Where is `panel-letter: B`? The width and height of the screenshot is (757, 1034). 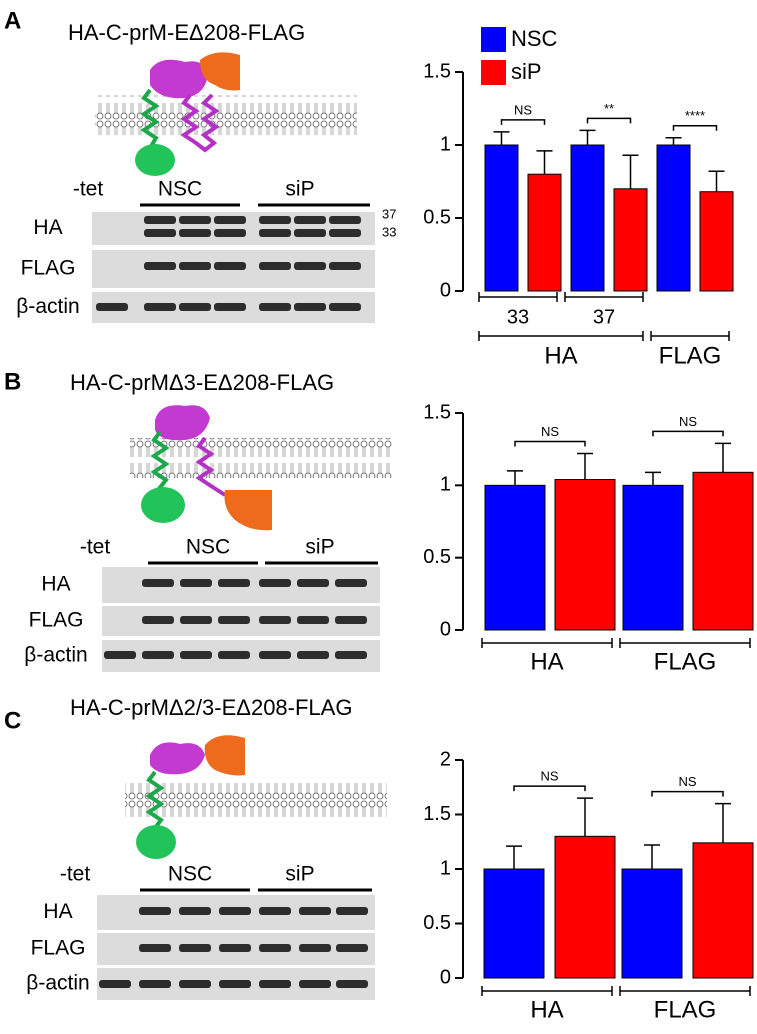 panel-letter: B is located at coordinates (12, 381).